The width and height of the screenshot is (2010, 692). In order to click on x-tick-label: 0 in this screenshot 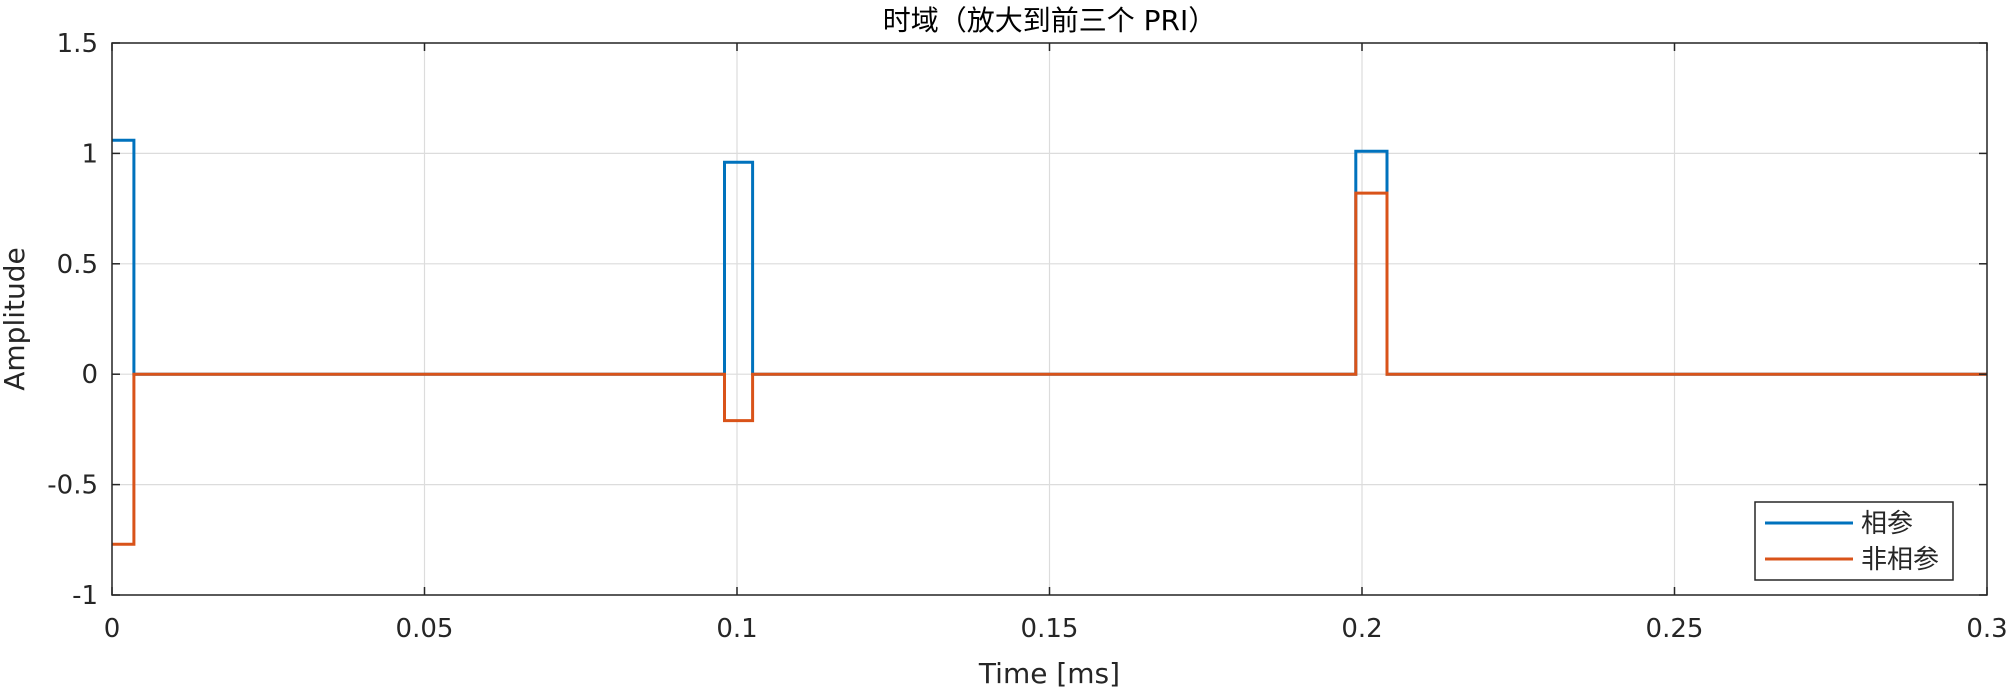, I will do `click(112, 629)`.